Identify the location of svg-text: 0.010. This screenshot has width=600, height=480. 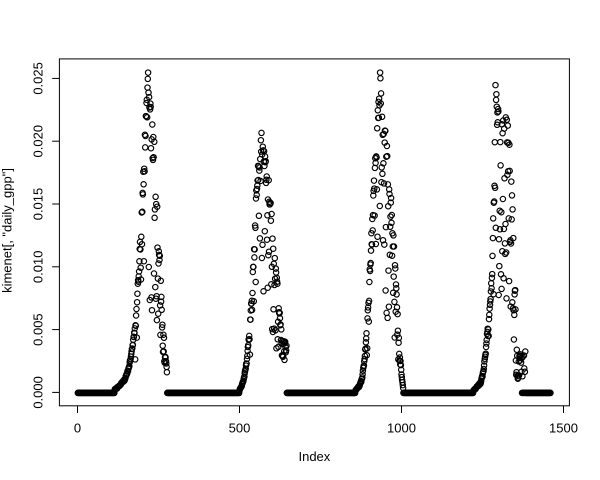
(38, 267).